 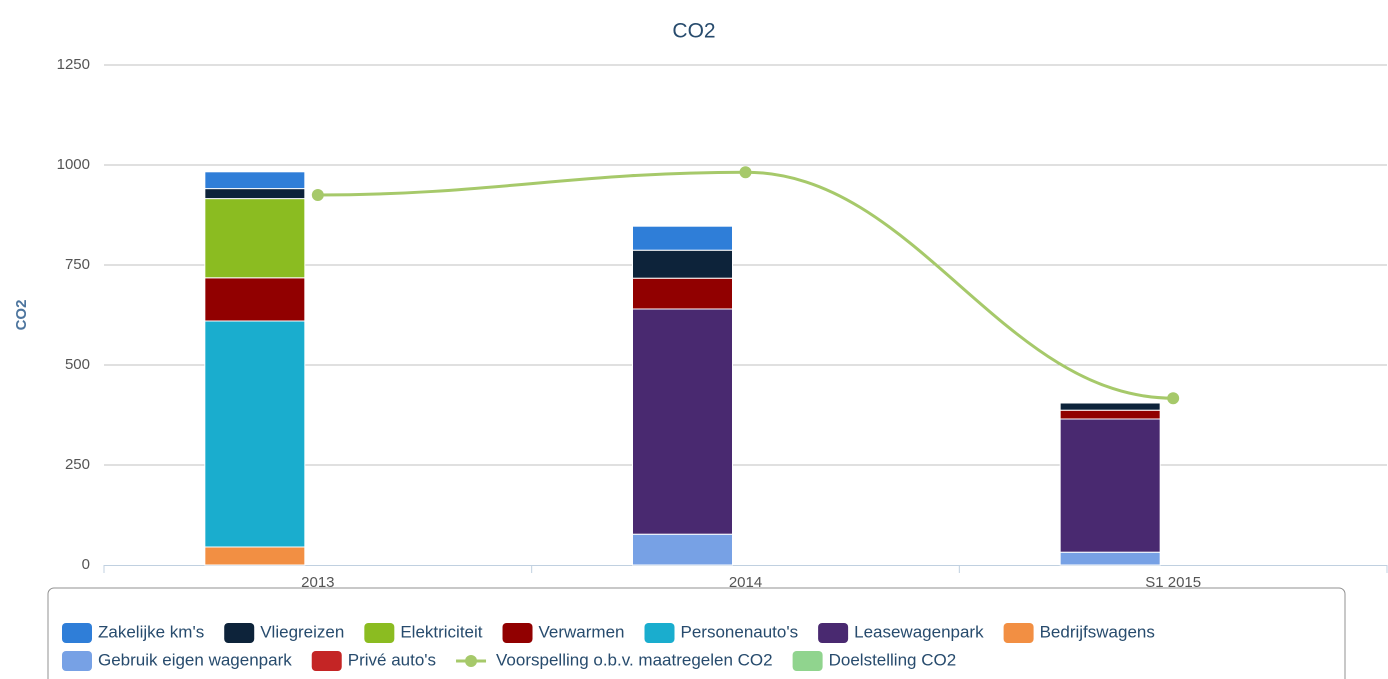 What do you see at coordinates (1097, 631) in the screenshot?
I see `legend-label: Bedrijfswagens` at bounding box center [1097, 631].